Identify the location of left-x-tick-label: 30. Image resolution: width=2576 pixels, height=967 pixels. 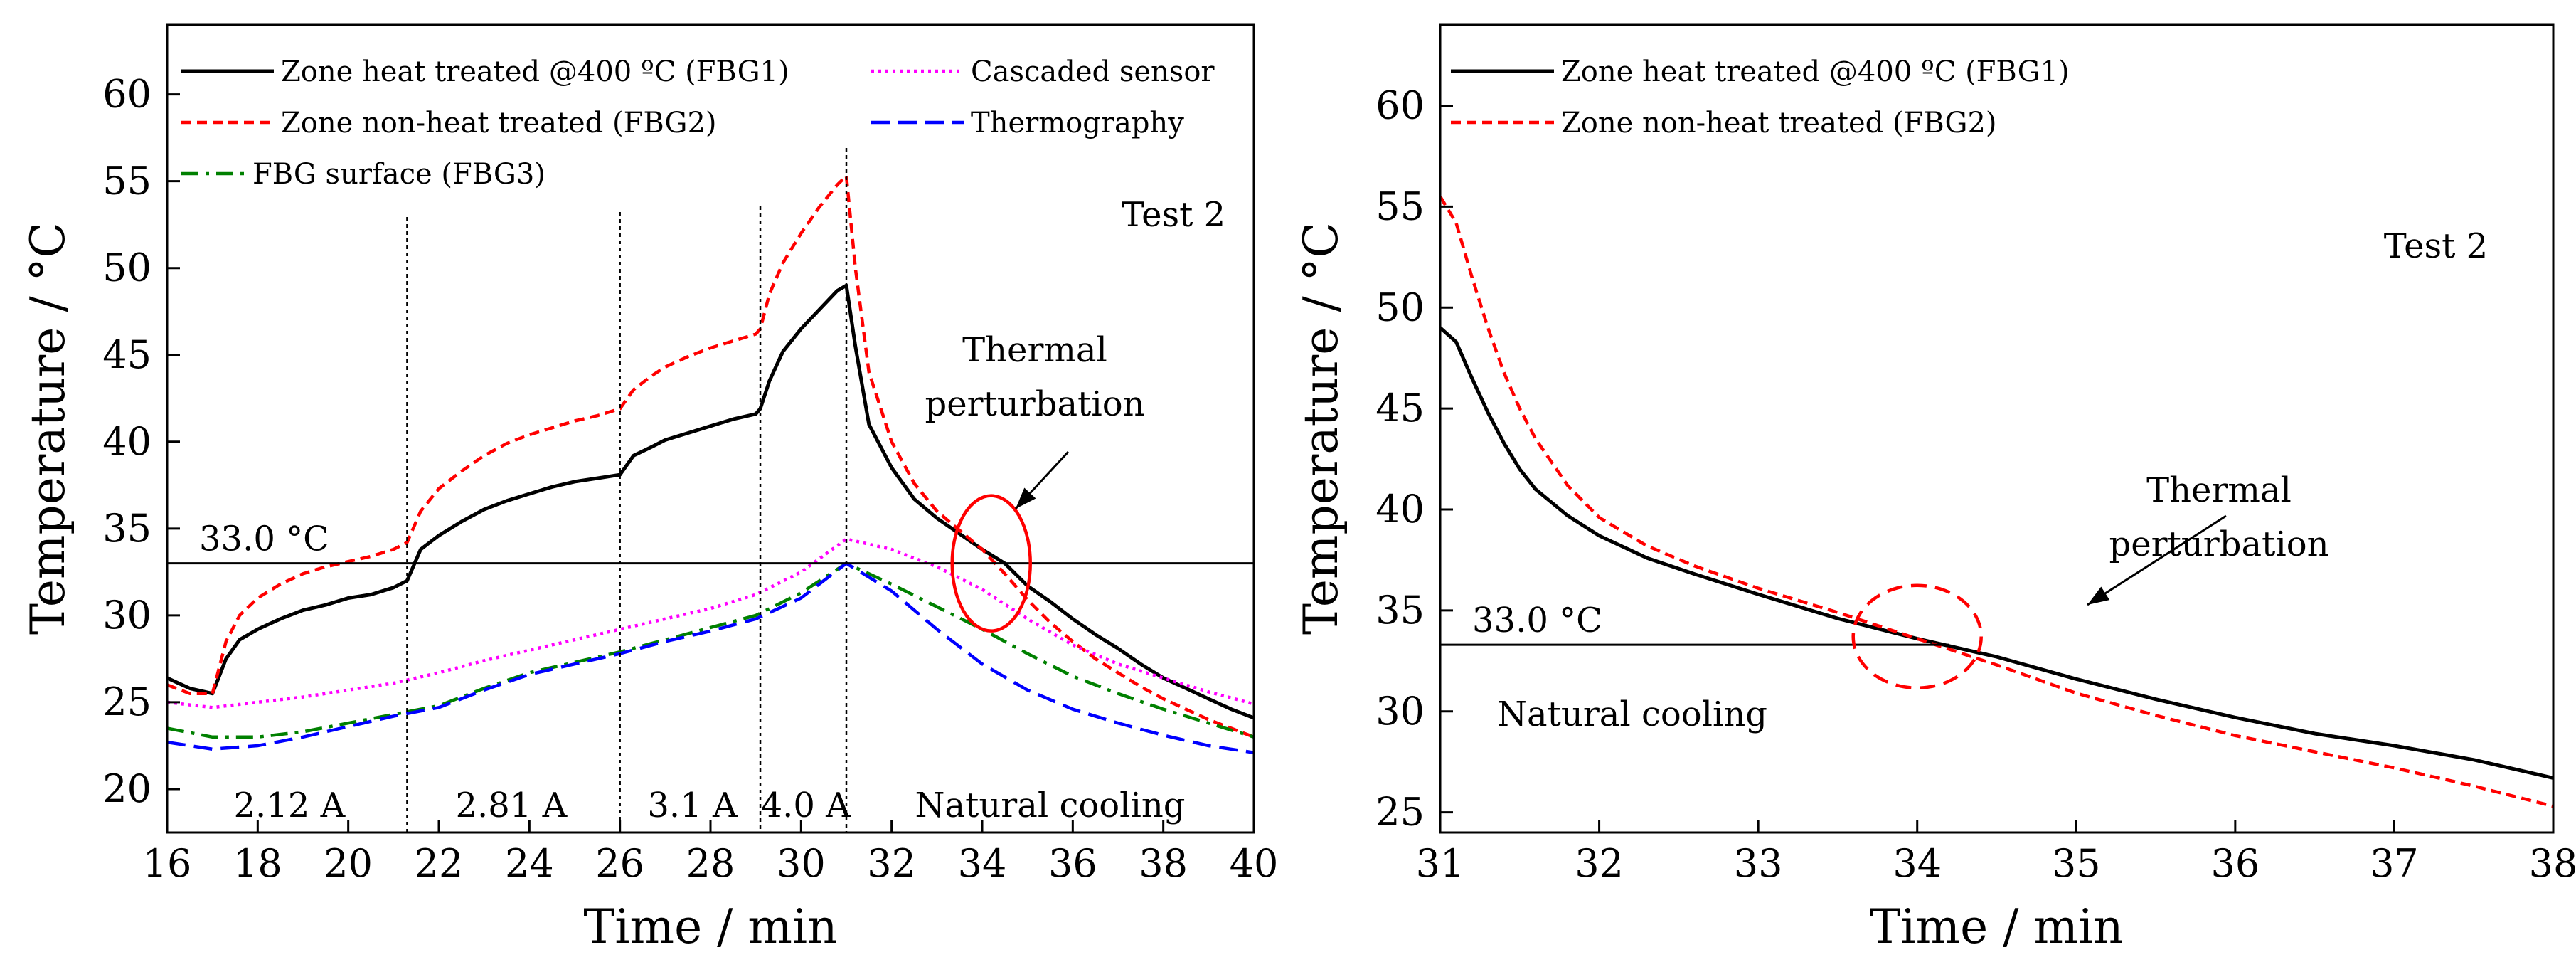
(801, 863).